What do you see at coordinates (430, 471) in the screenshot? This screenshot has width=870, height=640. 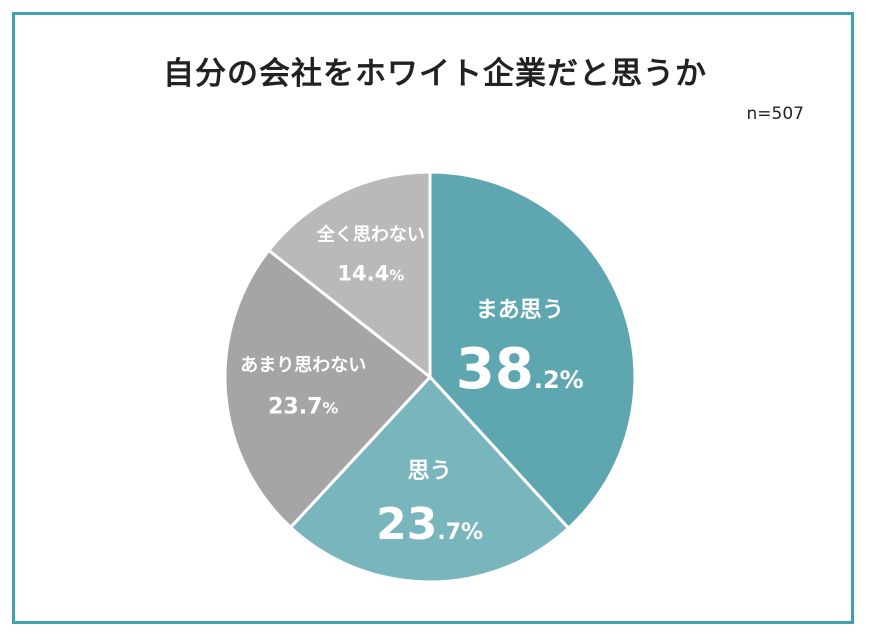 I see `slice-name-label: 思う` at bounding box center [430, 471].